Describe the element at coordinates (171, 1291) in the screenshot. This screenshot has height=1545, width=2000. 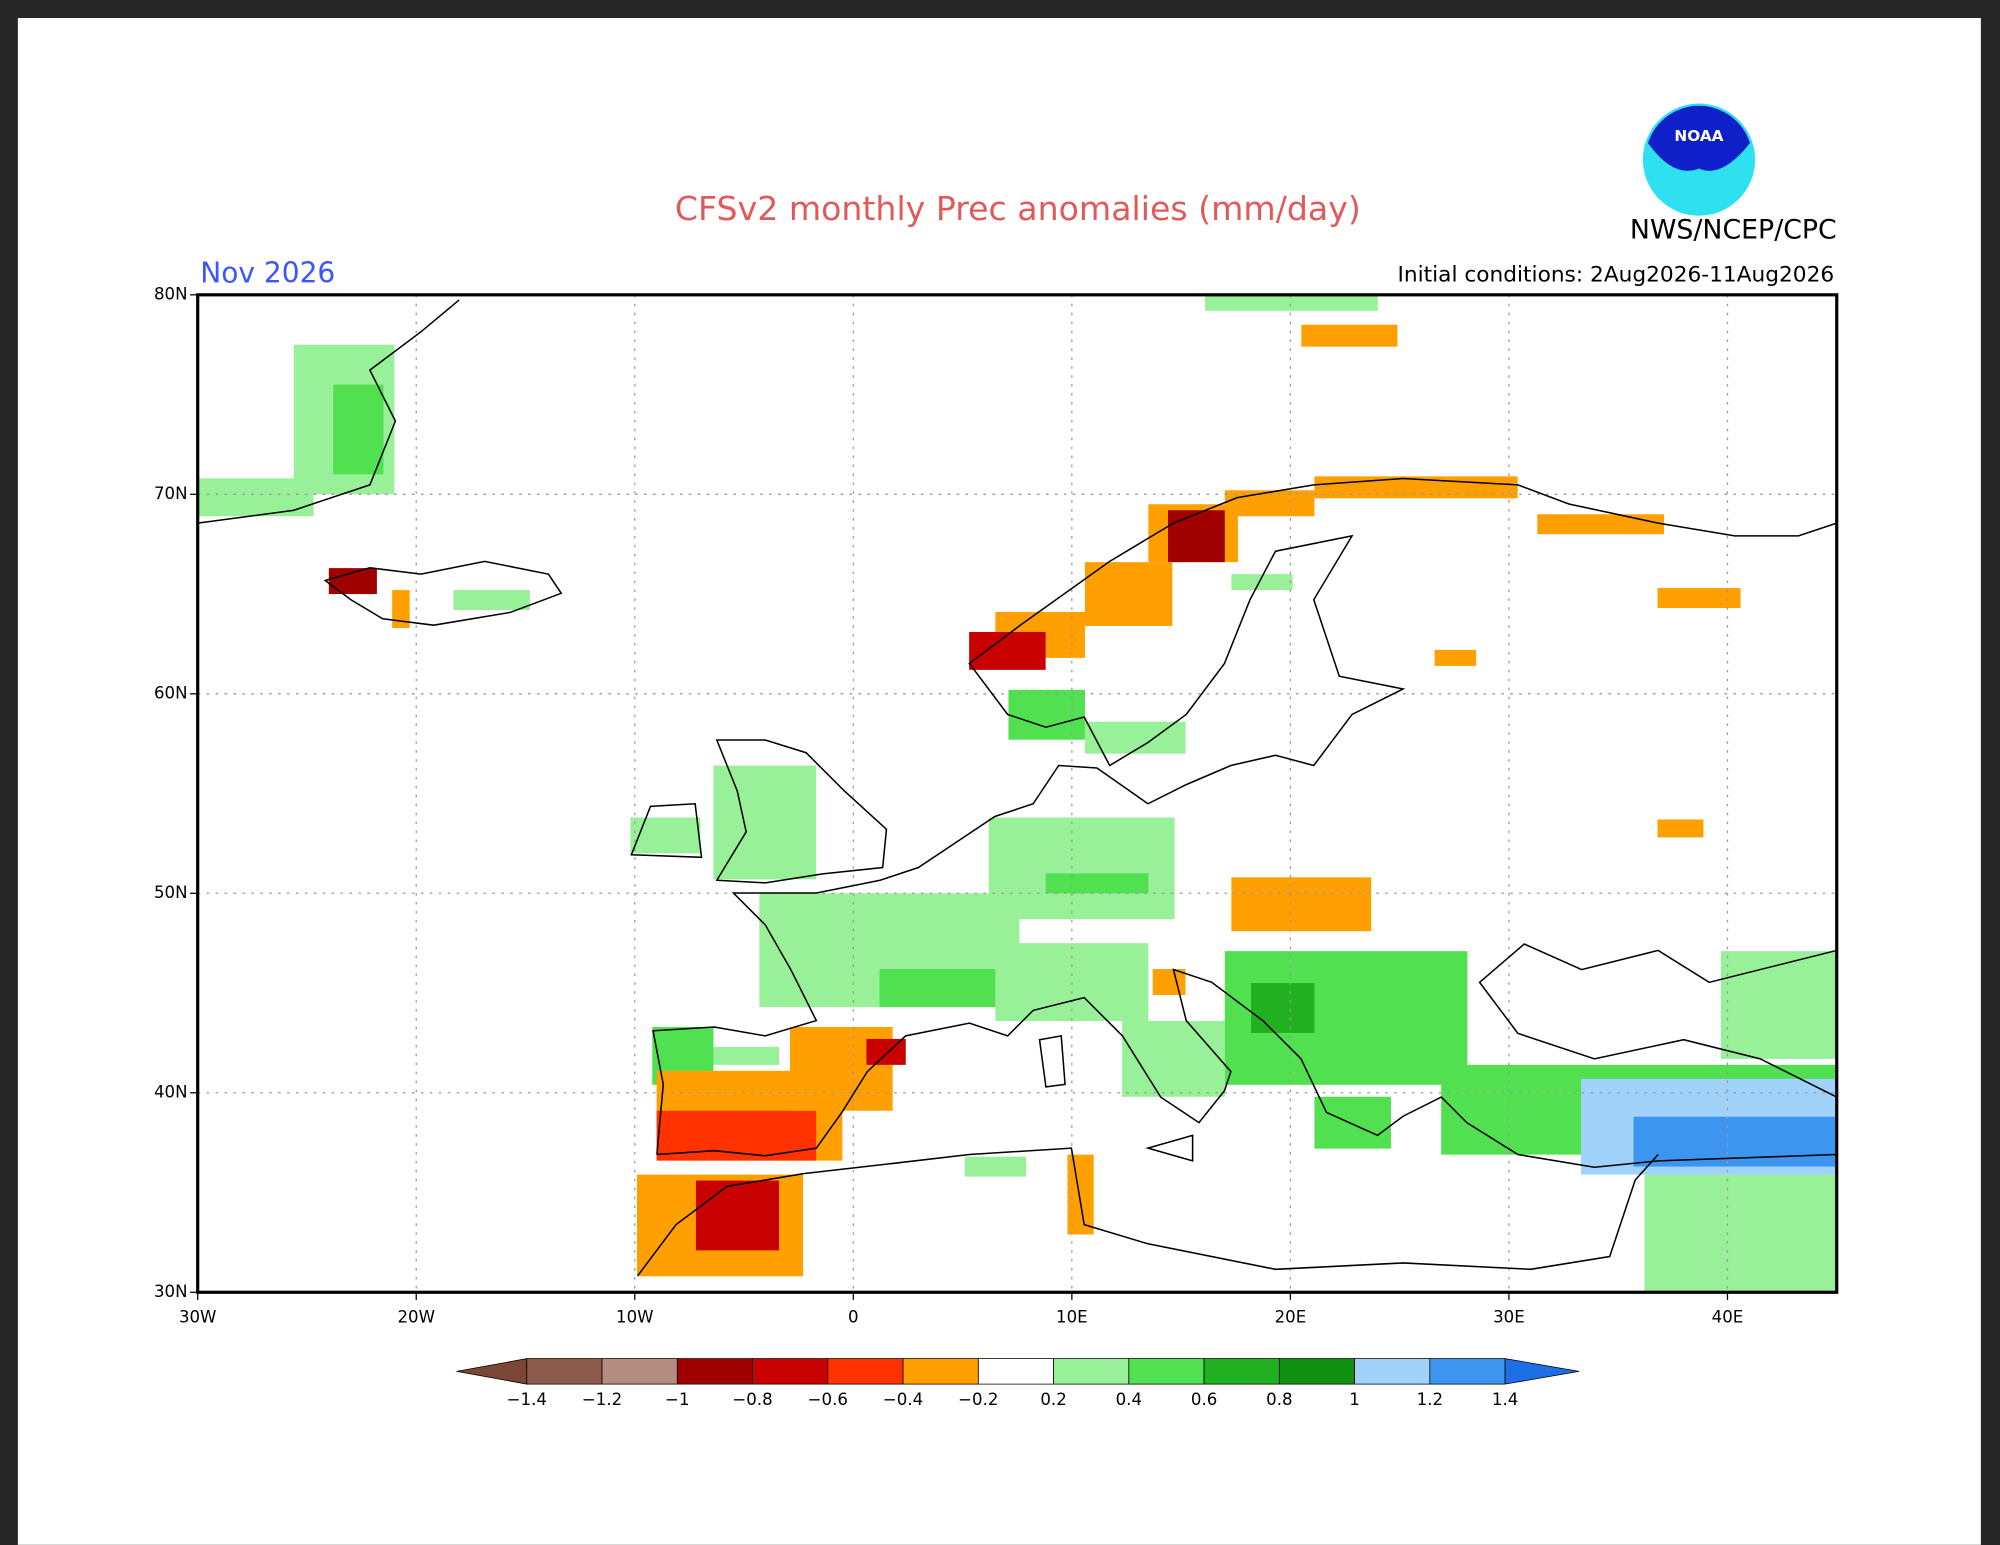
I see `y-tick-label: 30N` at that location.